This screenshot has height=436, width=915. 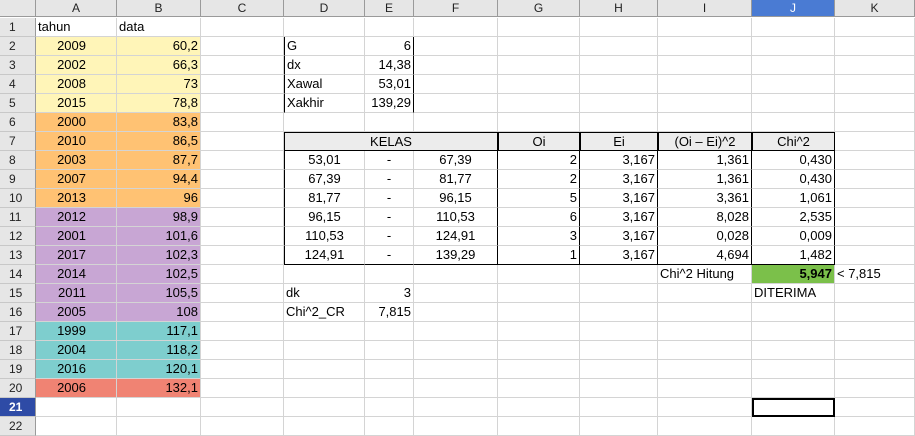 I want to click on tahun-cell: 2015, so click(x=76, y=103).